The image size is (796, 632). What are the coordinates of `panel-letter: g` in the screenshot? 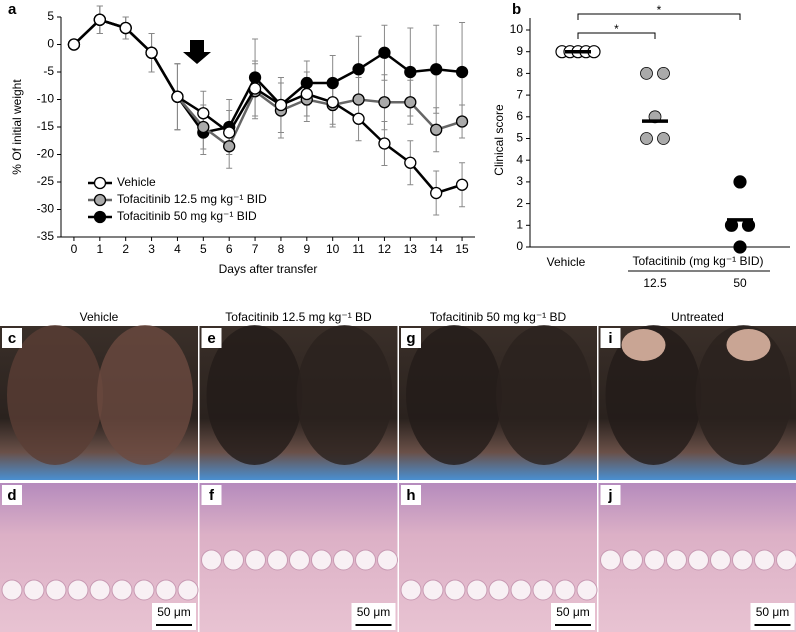 It's located at (410, 338).